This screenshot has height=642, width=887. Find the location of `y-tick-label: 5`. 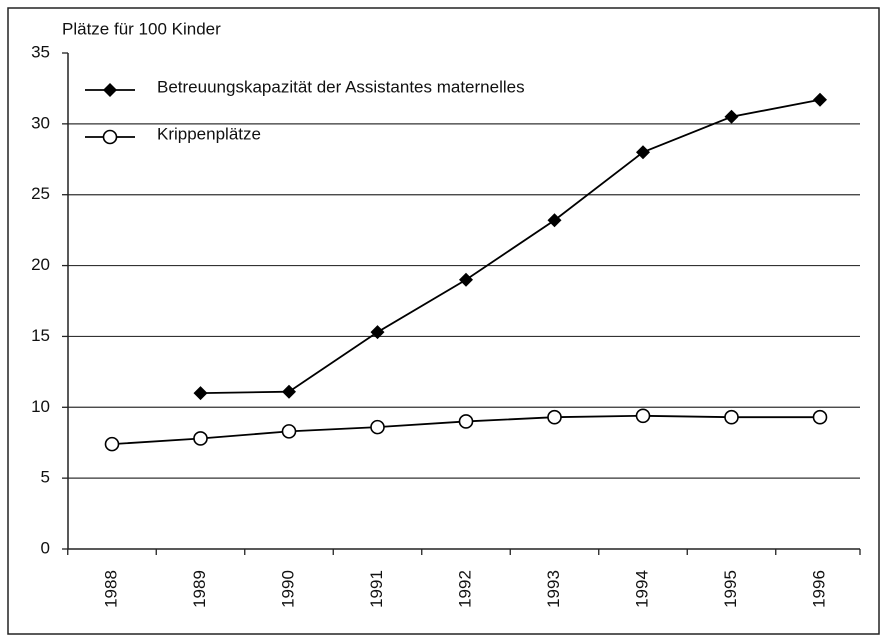

y-tick-label: 5 is located at coordinates (45, 477).